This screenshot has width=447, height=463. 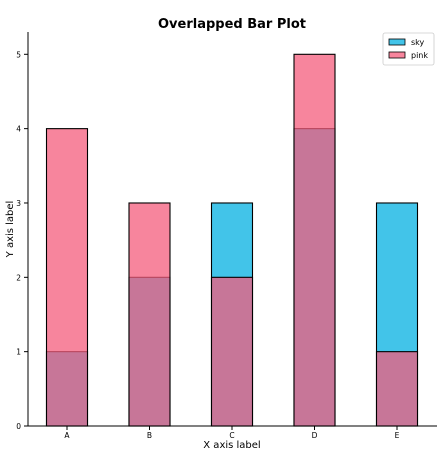 I want to click on y-tick-label: 3, so click(x=18, y=203).